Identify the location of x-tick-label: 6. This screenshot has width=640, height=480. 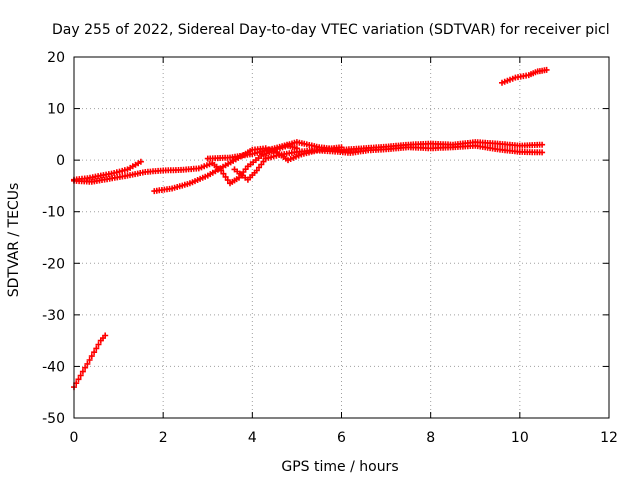
(341, 438).